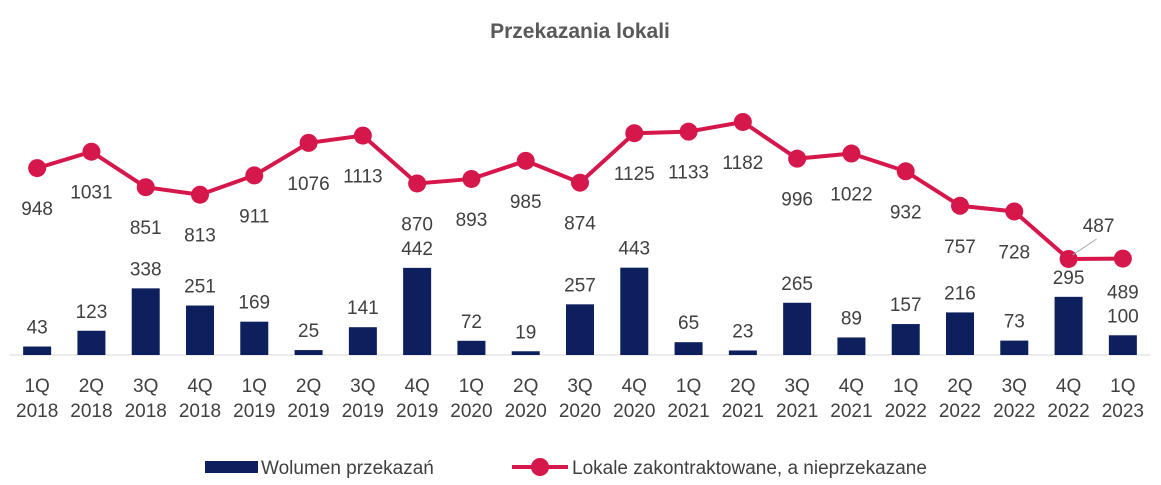 The height and width of the screenshot is (485, 1161). What do you see at coordinates (92, 312) in the screenshot?
I see `bar-value-label: 123` at bounding box center [92, 312].